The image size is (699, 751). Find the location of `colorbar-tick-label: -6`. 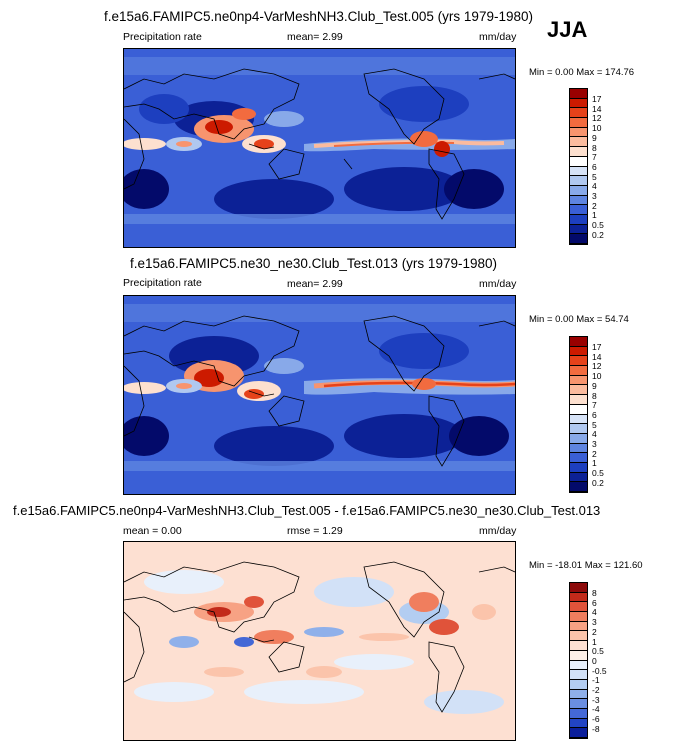

colorbar-tick-label: -6 is located at coordinates (596, 719).